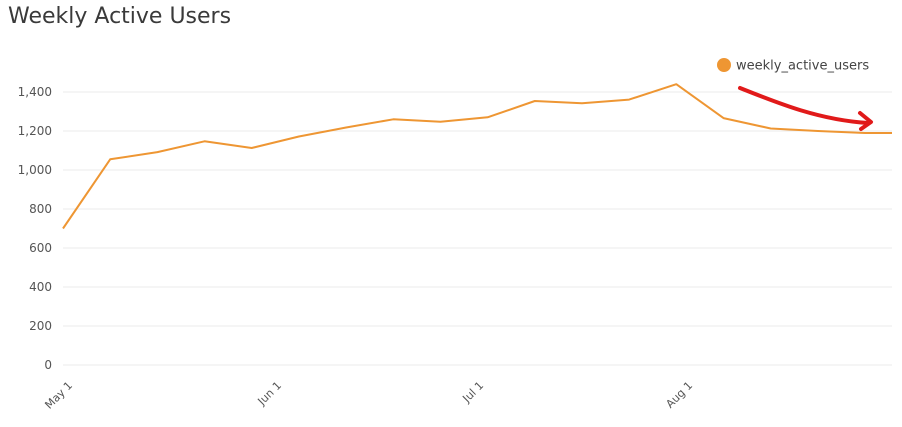 The width and height of the screenshot is (902, 427). Describe the element at coordinates (40, 209) in the screenshot. I see `y-tick-label: 800` at that location.